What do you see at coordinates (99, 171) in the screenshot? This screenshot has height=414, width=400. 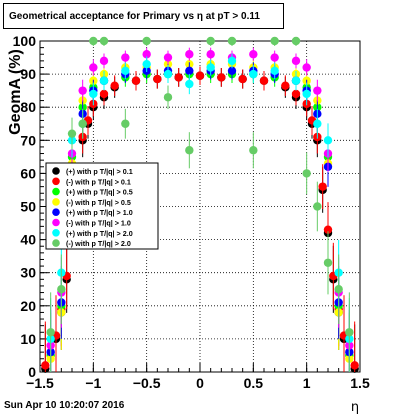 I see `legend-label: (+) with p T/|q| > 0.1` at bounding box center [99, 171].